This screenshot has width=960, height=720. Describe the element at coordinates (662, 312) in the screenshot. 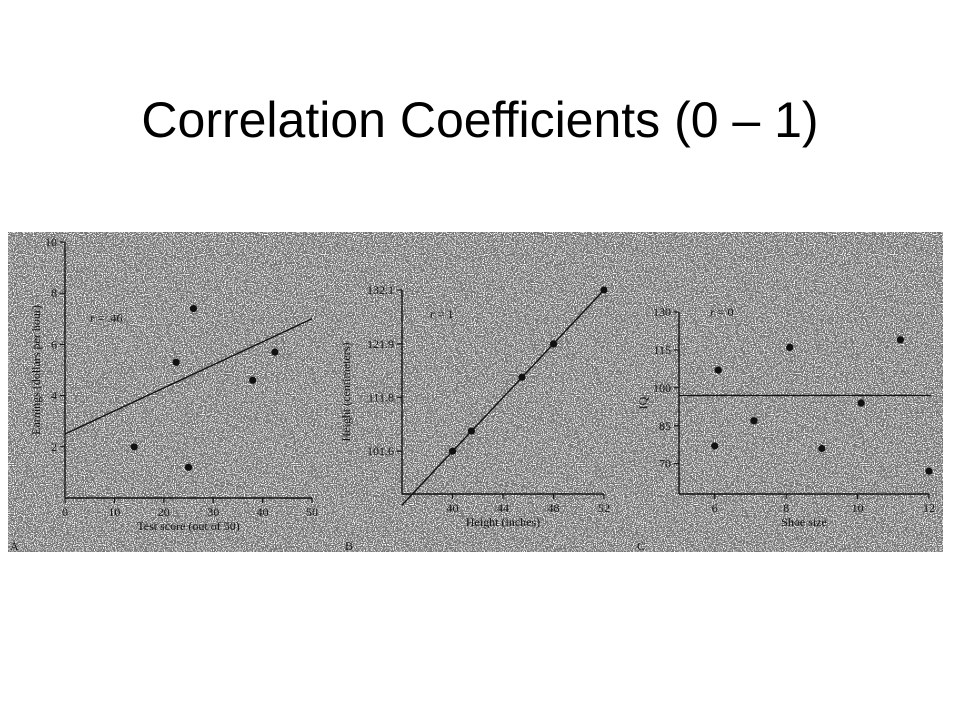

I see `y-tick-label: 130` at that location.